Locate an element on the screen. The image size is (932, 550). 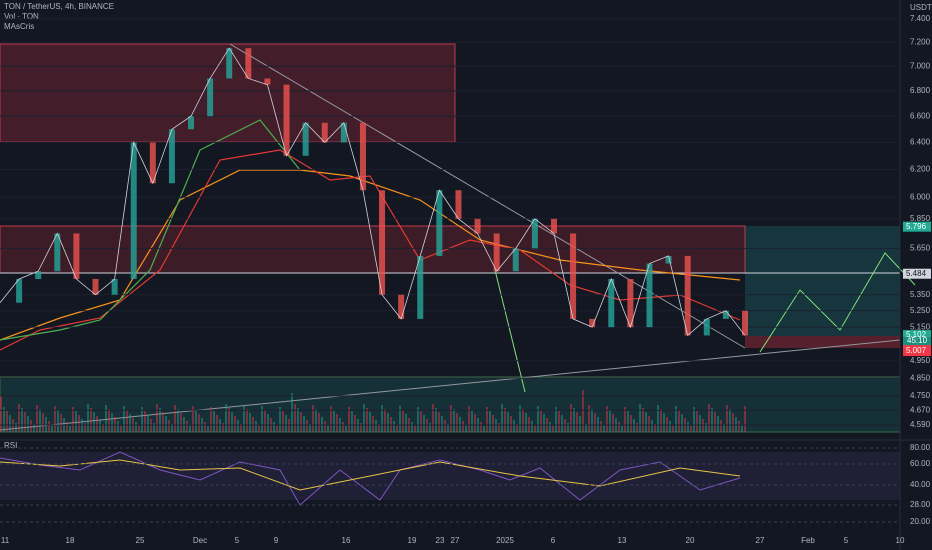
symbol-title: TON / TetherUS, 4h, BINANCE is located at coordinates (59, 6).